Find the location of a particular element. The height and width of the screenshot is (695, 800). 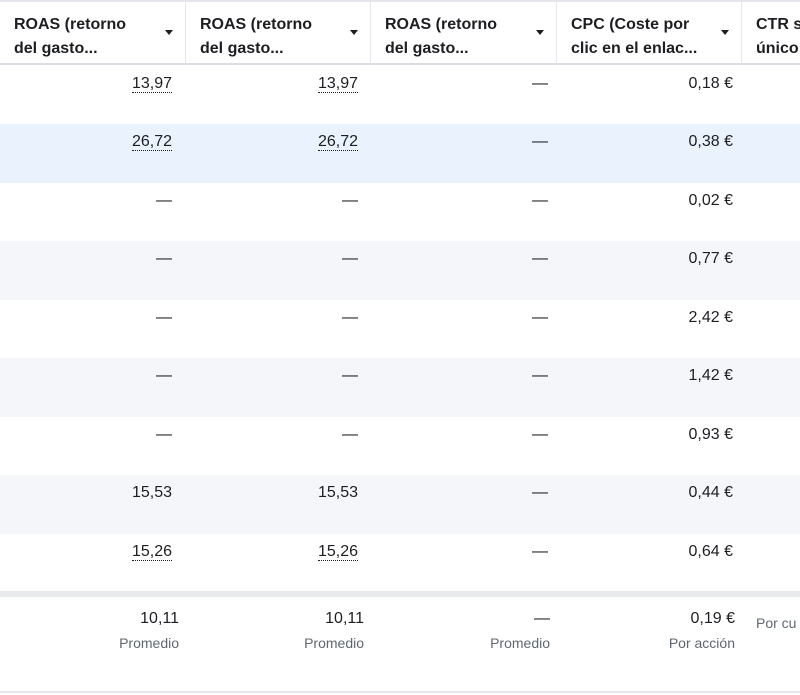

total-value: 10,11 is located at coordinates (344, 618).